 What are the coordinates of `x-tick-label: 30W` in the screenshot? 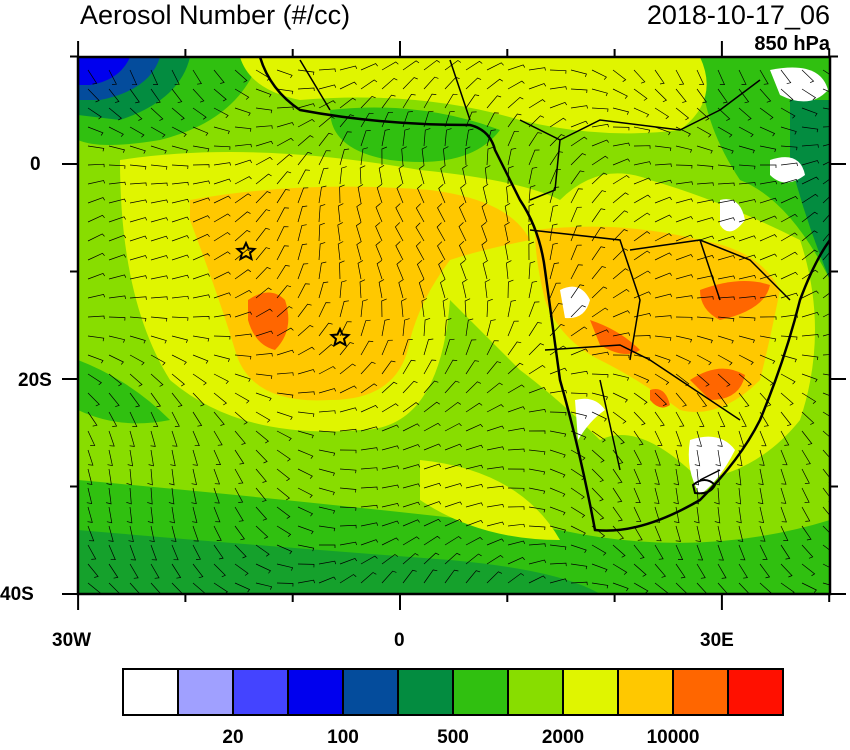 It's located at (72, 640).